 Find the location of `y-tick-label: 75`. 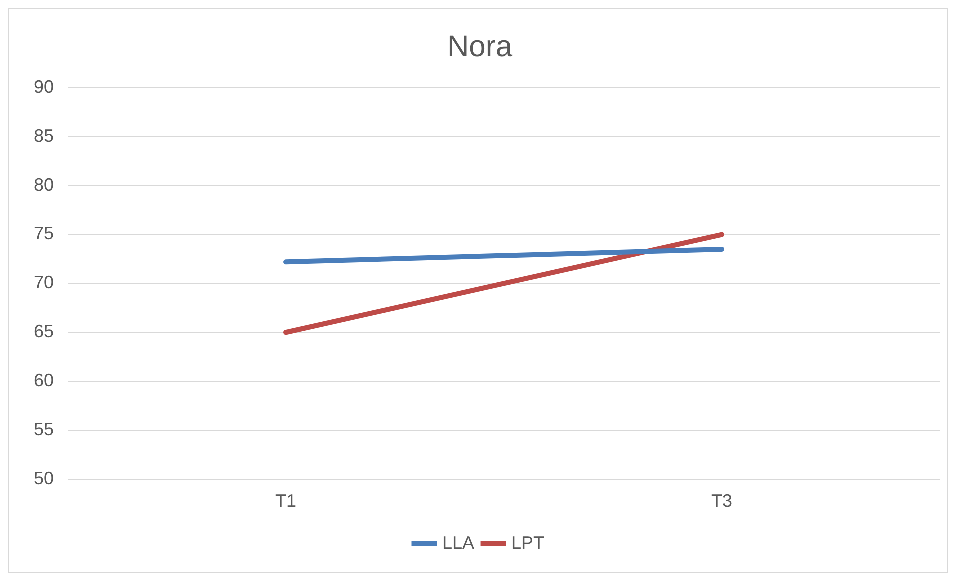

y-tick-label: 75 is located at coordinates (44, 234).